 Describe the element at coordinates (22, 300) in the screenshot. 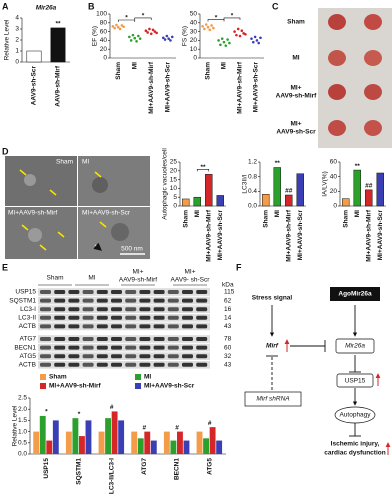

I see `blot-protein: SQSTM1` at that location.